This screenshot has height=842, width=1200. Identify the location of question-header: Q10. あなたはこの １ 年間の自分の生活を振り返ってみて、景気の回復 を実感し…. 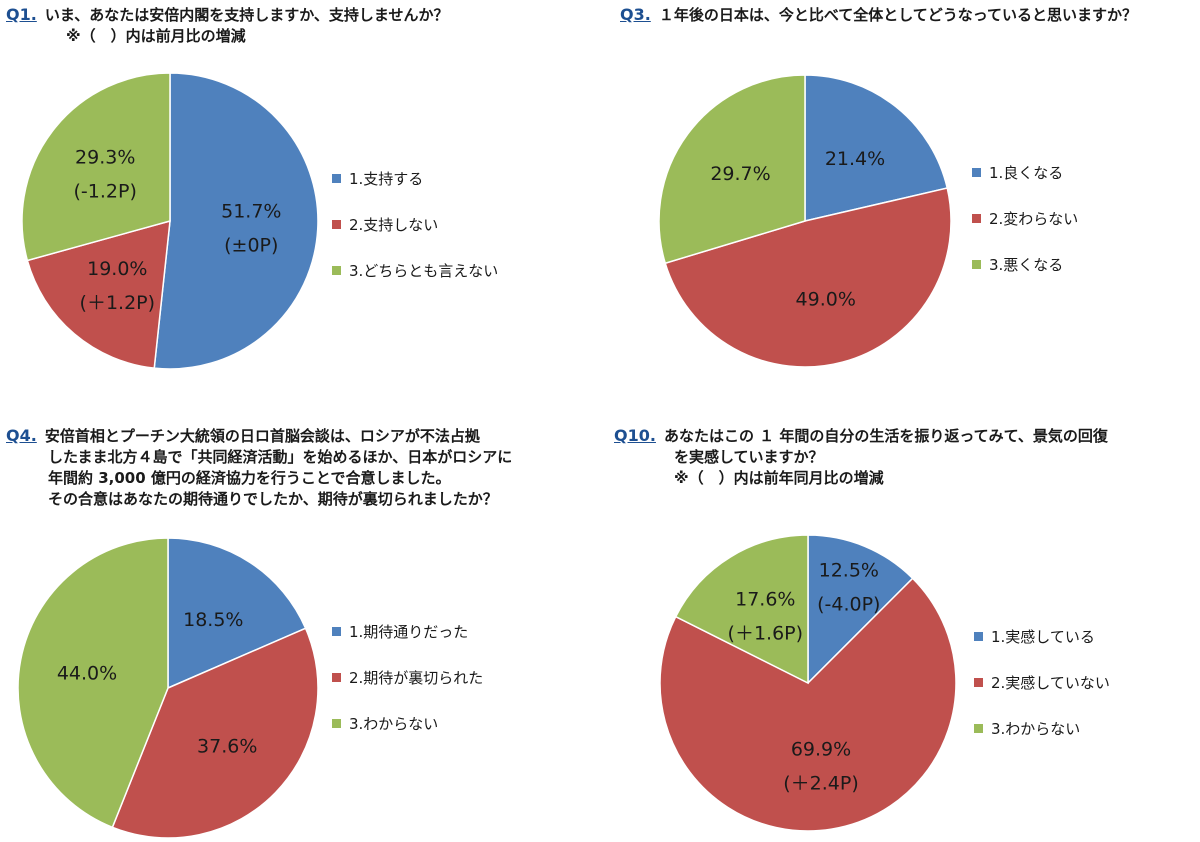
(861, 457).